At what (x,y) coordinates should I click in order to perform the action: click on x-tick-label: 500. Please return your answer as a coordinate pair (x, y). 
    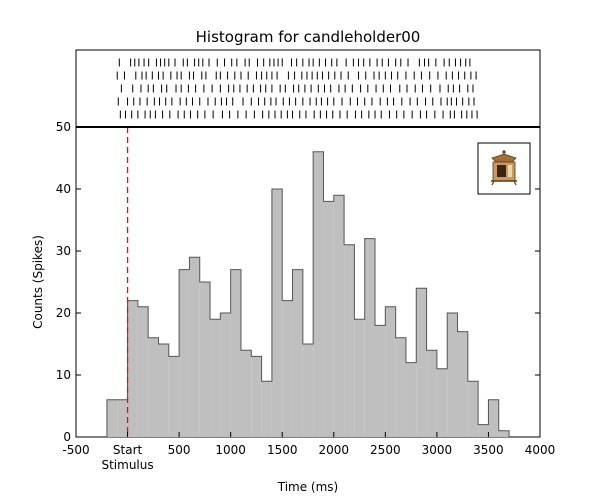
    Looking at the image, I should click on (179, 450).